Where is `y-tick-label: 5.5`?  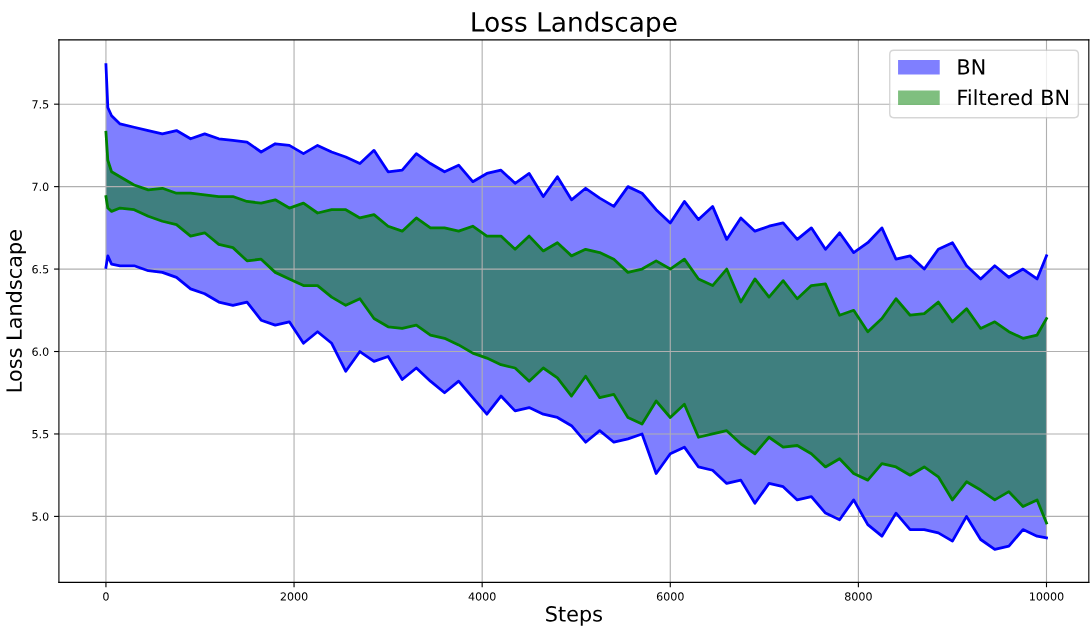
y-tick-label: 5.5 is located at coordinates (40, 434).